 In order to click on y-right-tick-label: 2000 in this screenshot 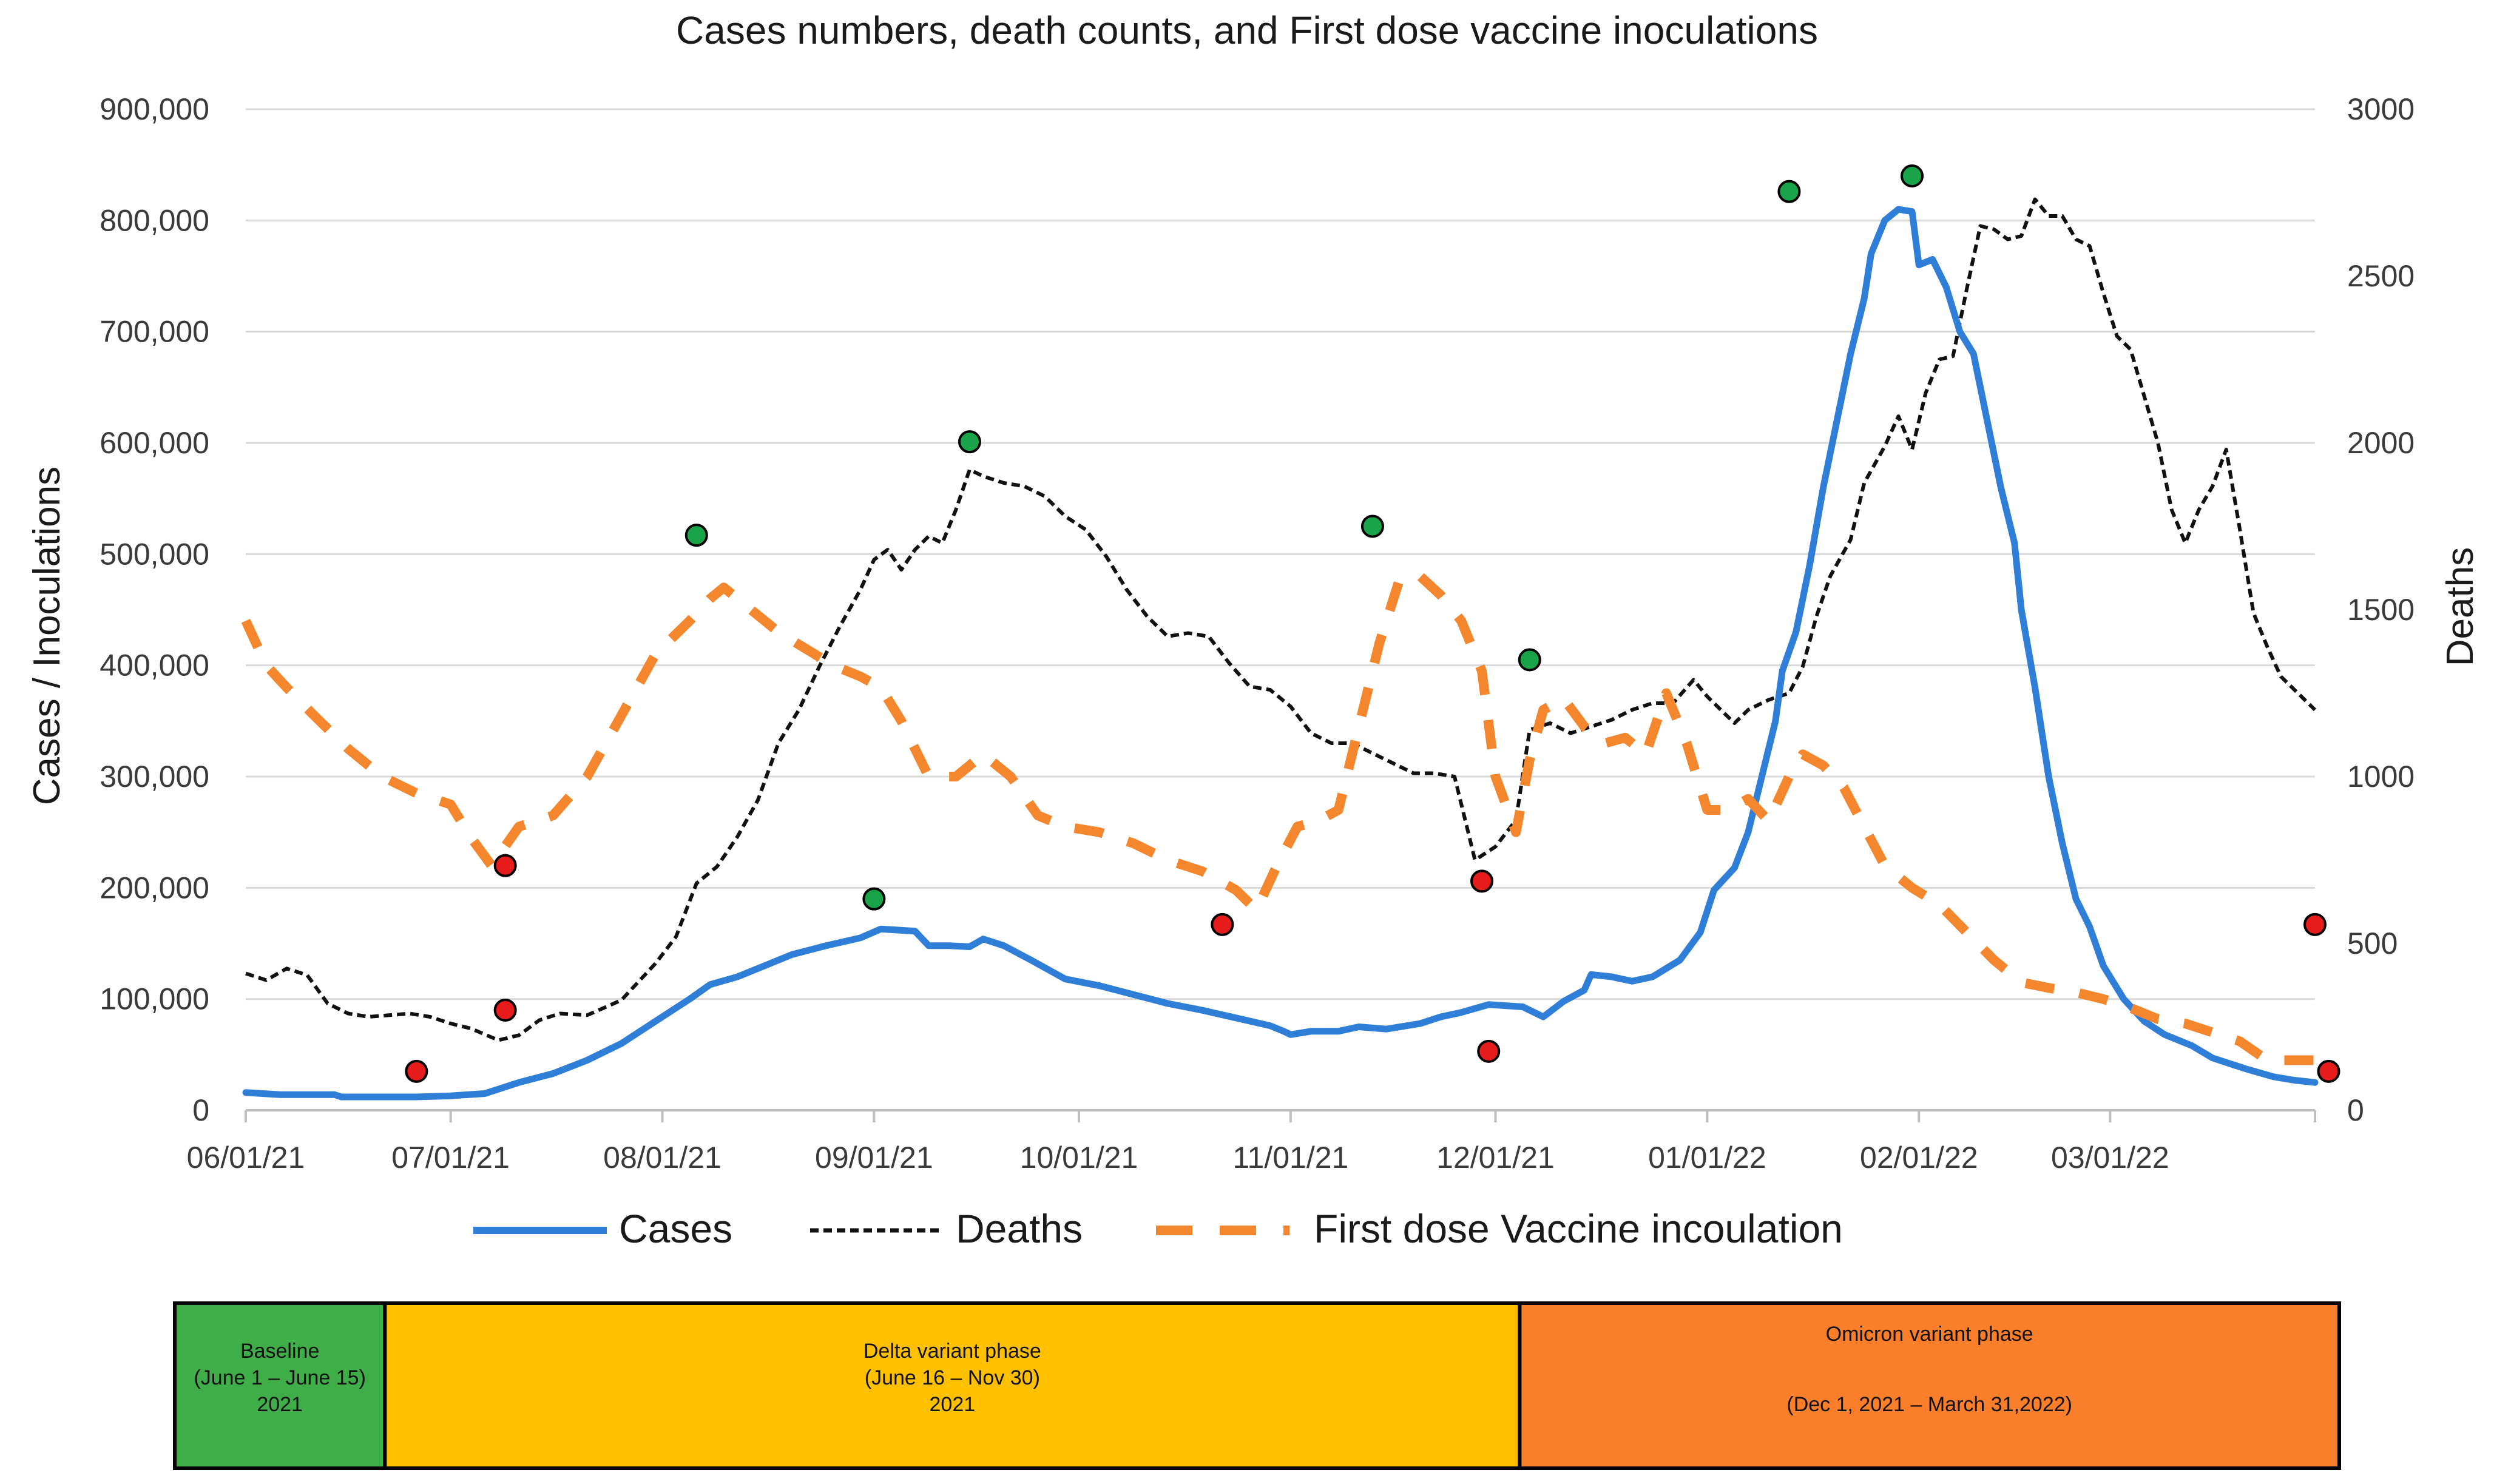, I will do `click(2381, 443)`.